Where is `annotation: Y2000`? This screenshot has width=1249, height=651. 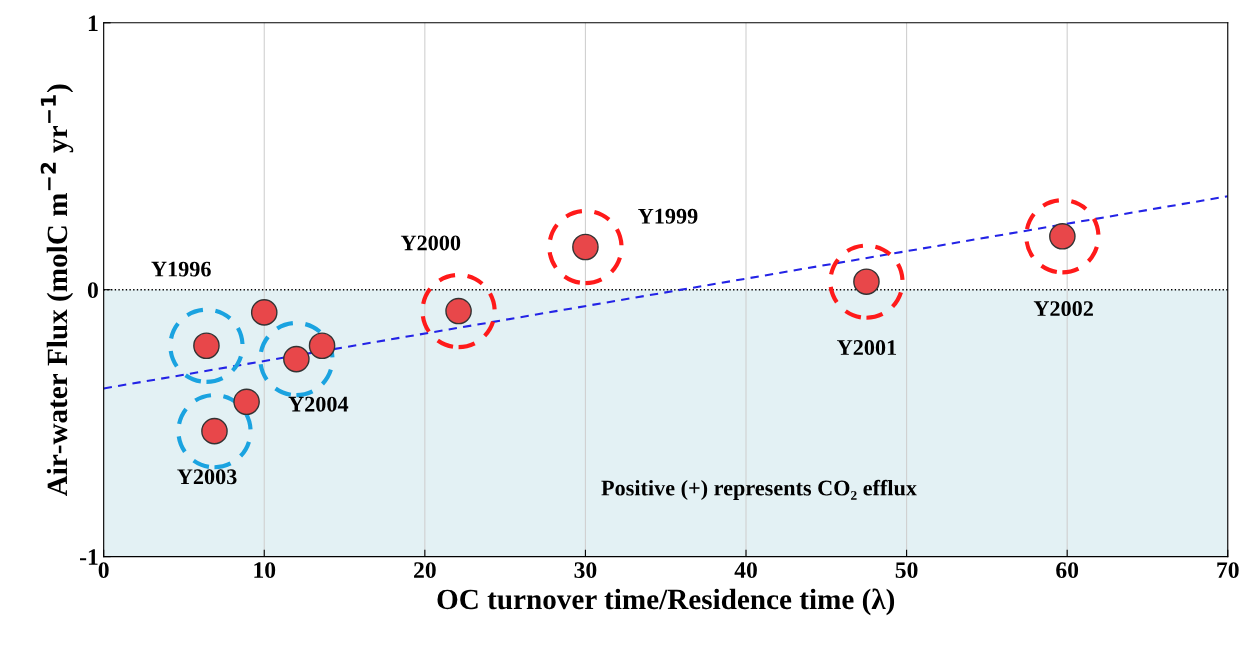 annotation: Y2000 is located at coordinates (430, 243).